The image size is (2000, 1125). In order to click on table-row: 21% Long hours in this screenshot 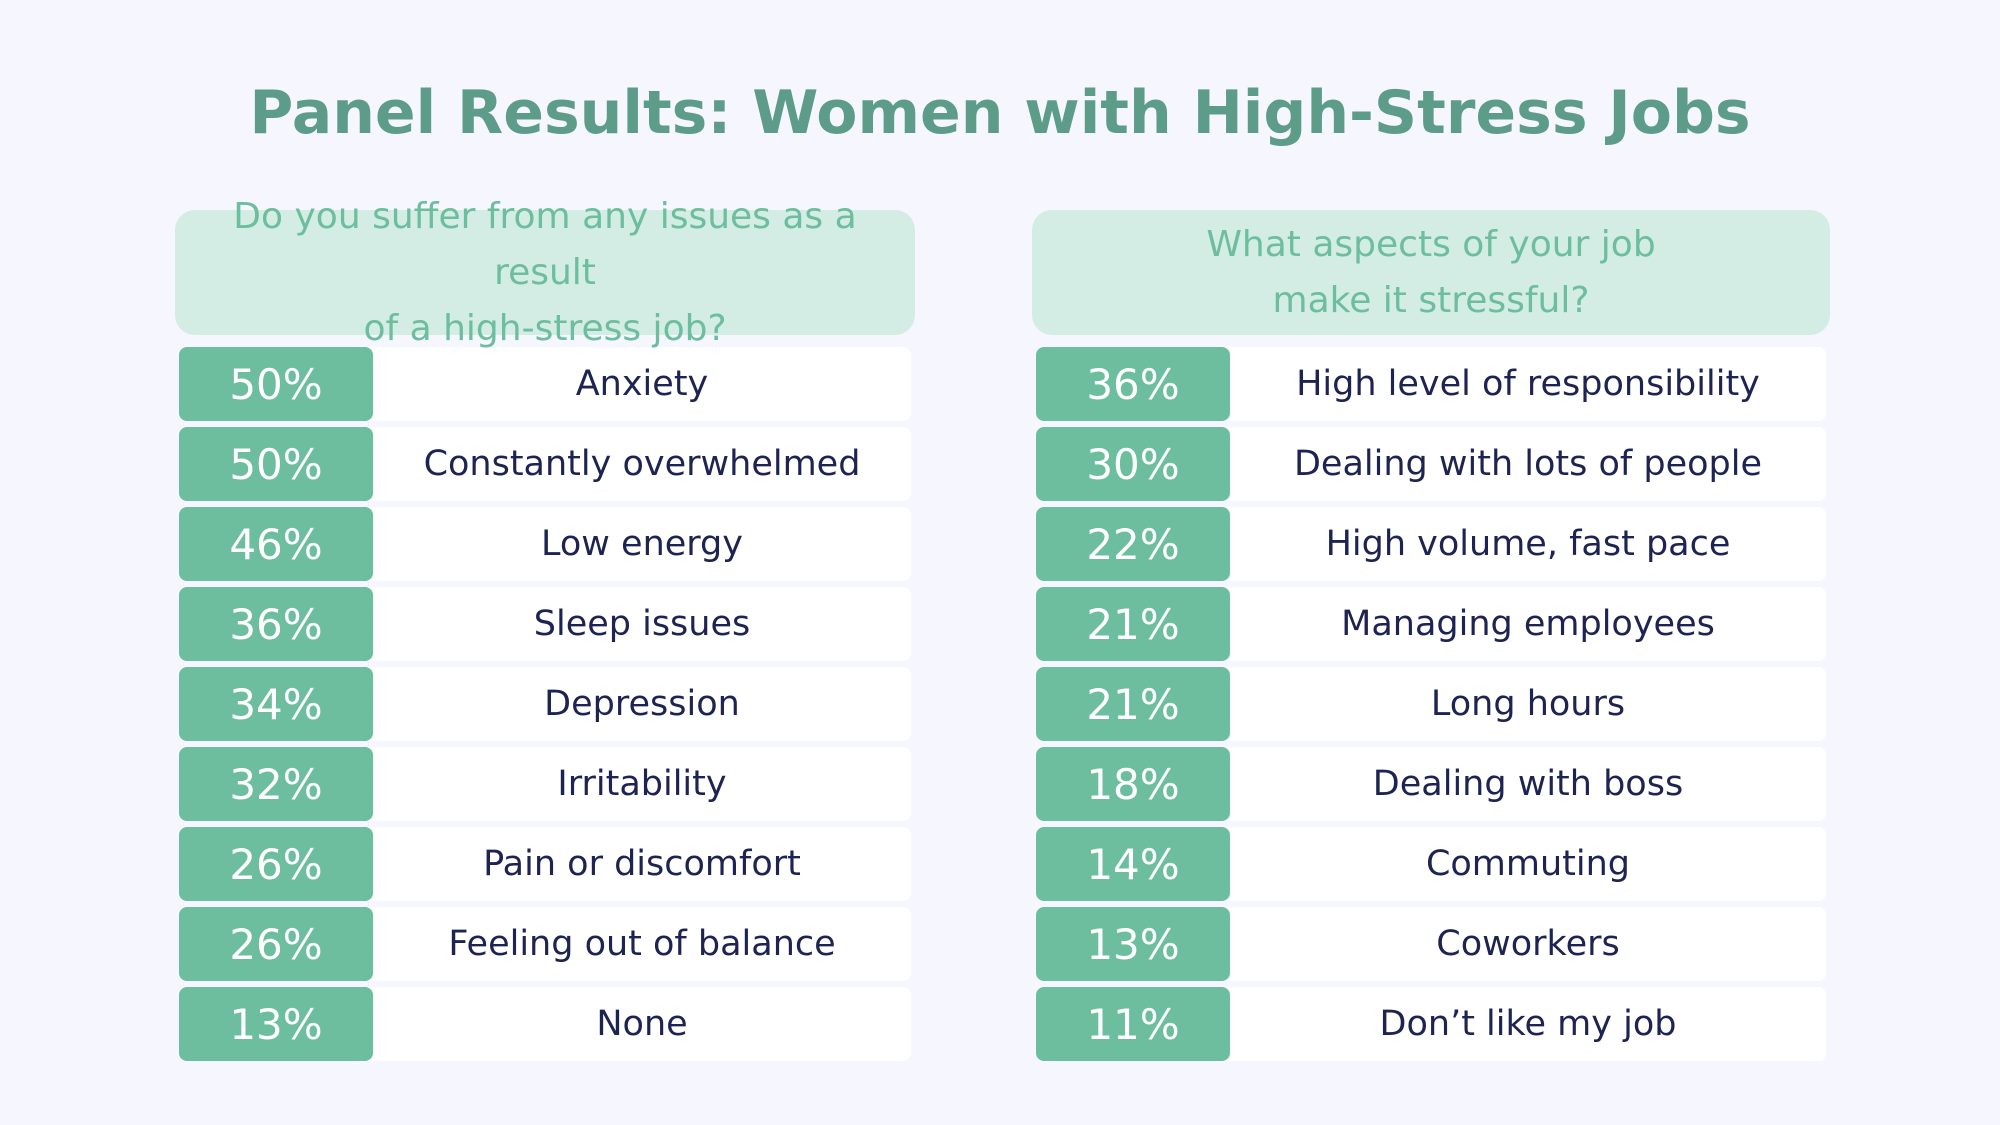, I will do `click(1431, 704)`.